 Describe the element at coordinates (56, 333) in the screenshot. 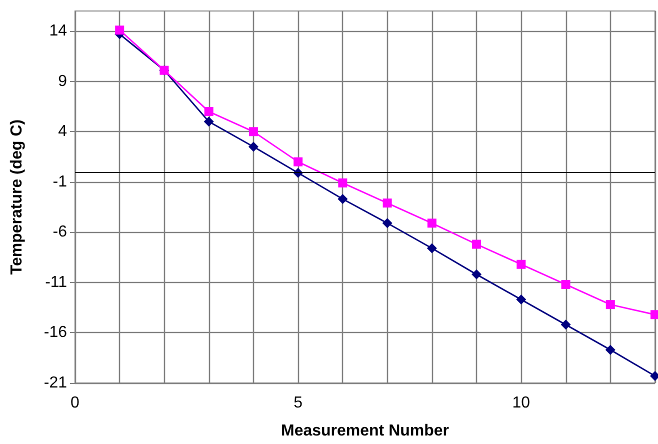

I see `y-tick-label: -16` at that location.